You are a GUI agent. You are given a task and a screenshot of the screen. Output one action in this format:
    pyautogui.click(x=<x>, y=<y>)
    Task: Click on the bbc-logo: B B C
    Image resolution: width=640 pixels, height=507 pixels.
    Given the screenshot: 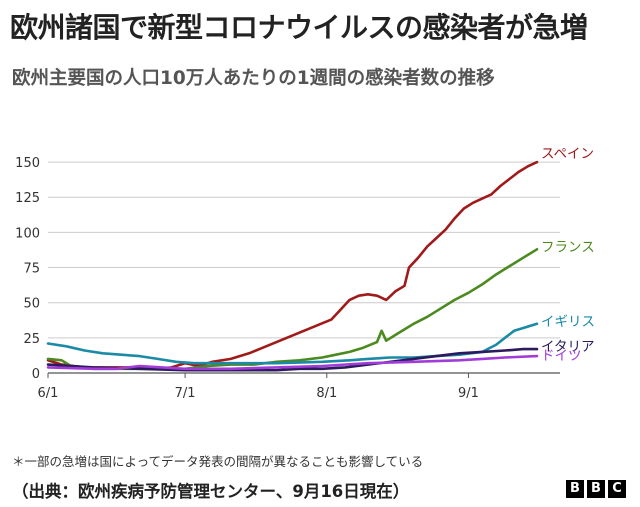 What is the action you would take?
    pyautogui.click(x=596, y=489)
    